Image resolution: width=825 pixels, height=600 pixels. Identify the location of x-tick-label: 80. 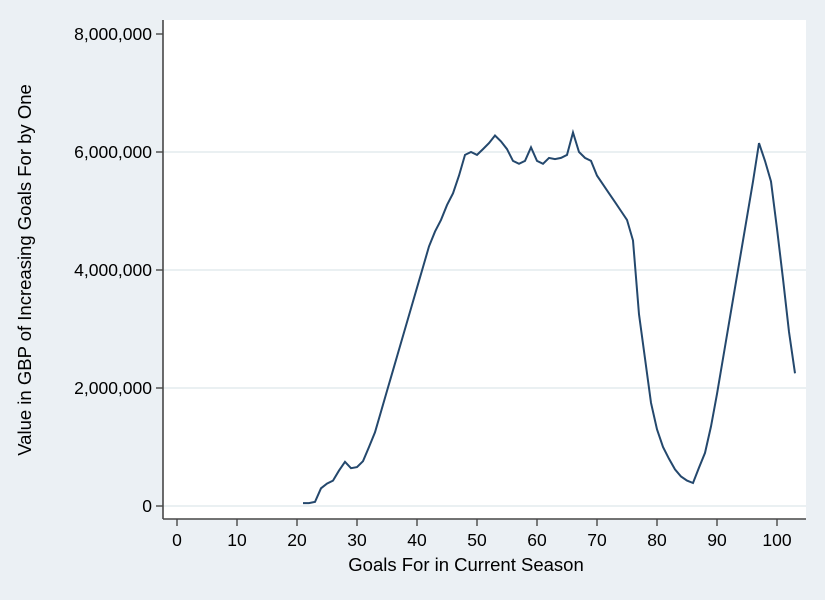
(657, 540).